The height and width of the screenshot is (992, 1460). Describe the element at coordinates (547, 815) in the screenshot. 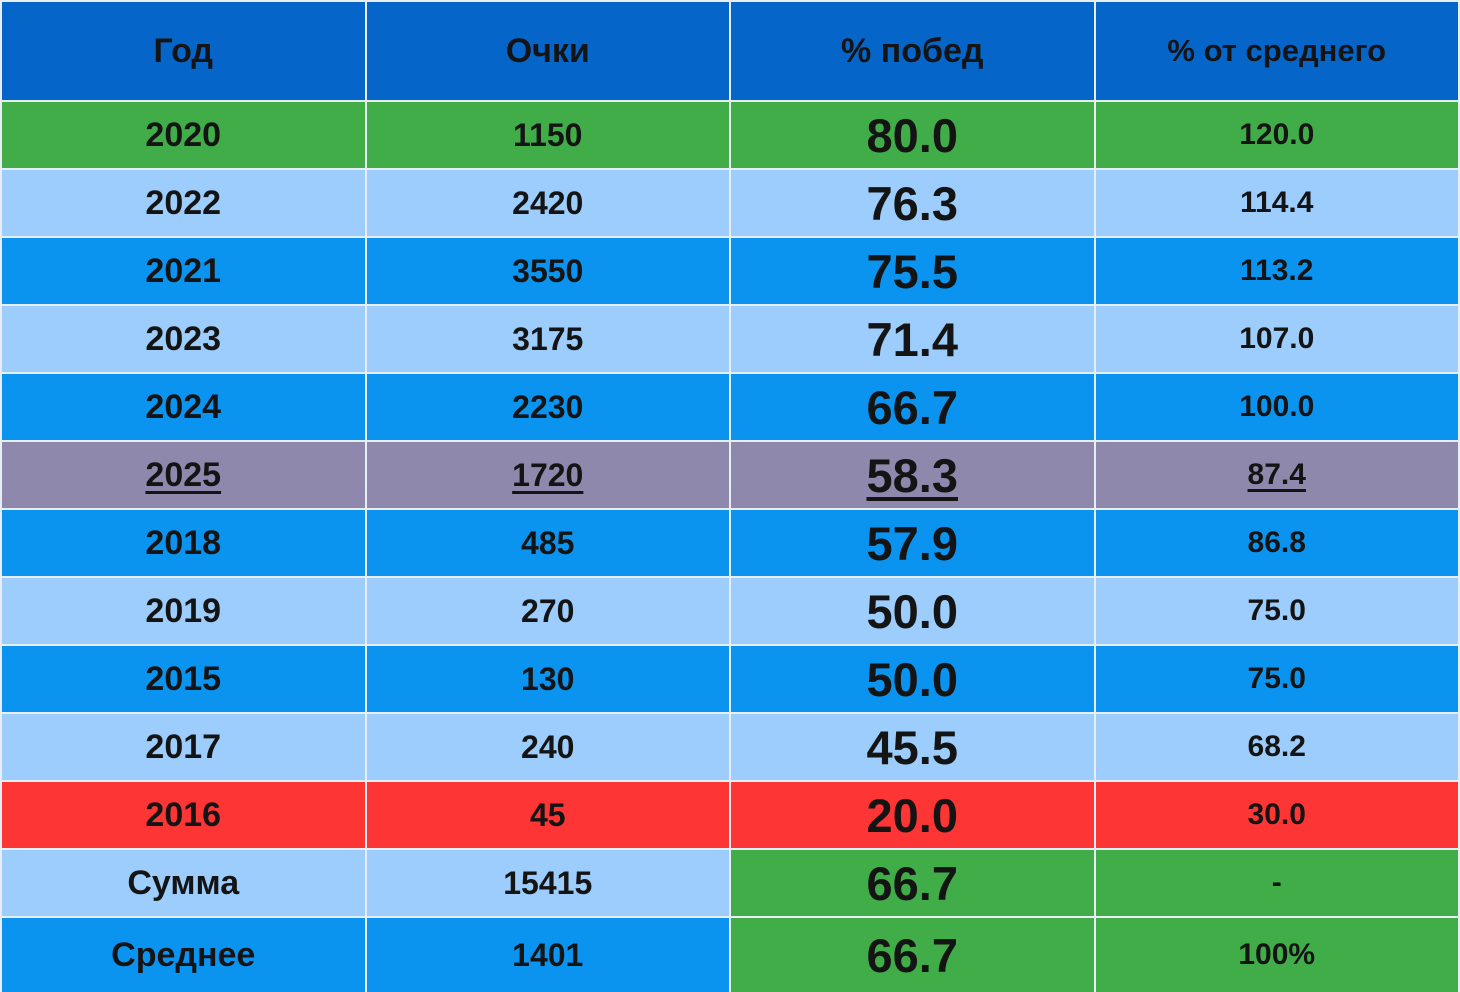

I see `table-cell: 45` at that location.